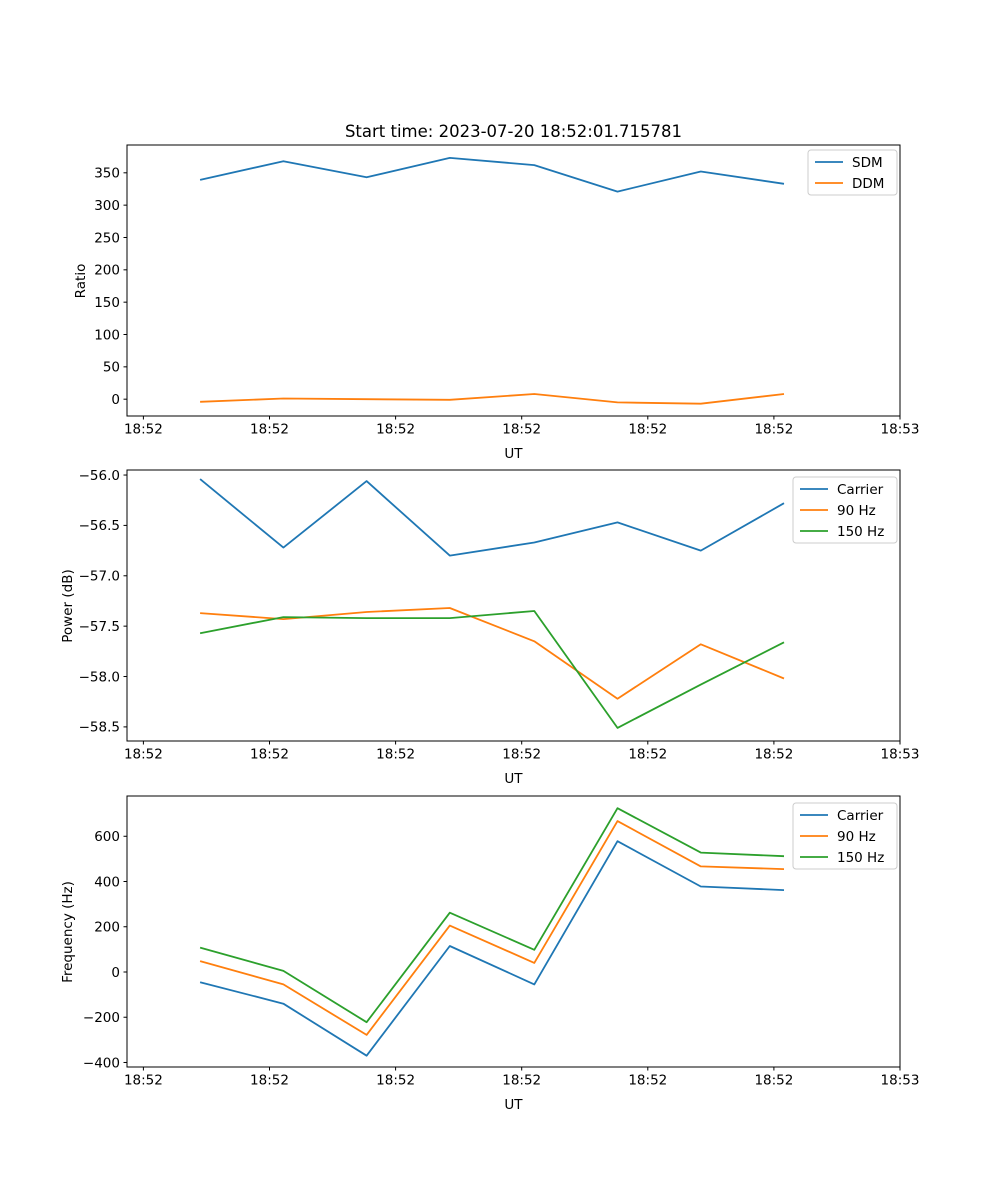  What do you see at coordinates (107, 174) in the screenshot?
I see `y-tick-label: 350` at bounding box center [107, 174].